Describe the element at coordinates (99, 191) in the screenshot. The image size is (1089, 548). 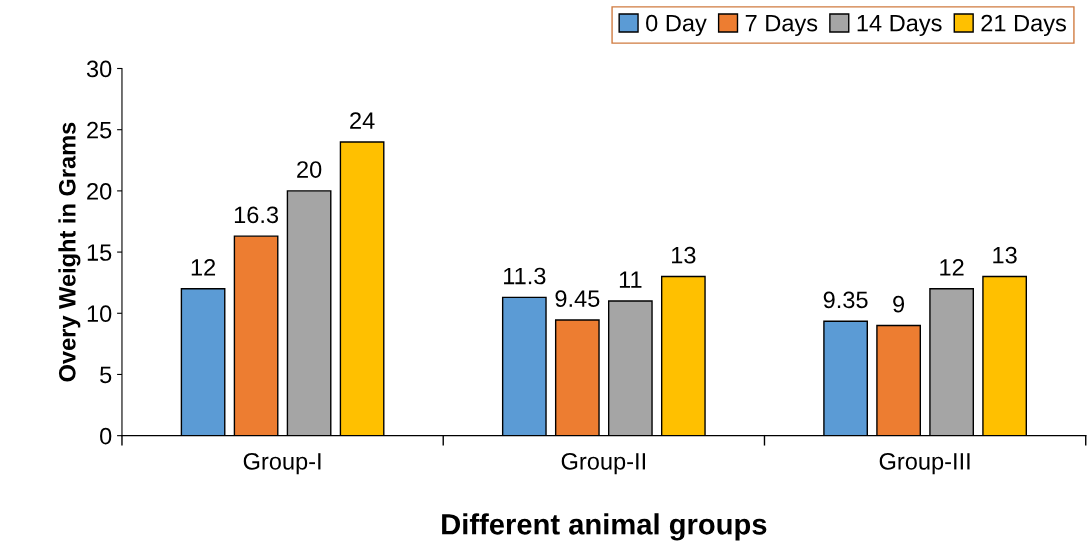
I see `y-tick-label: 20` at that location.